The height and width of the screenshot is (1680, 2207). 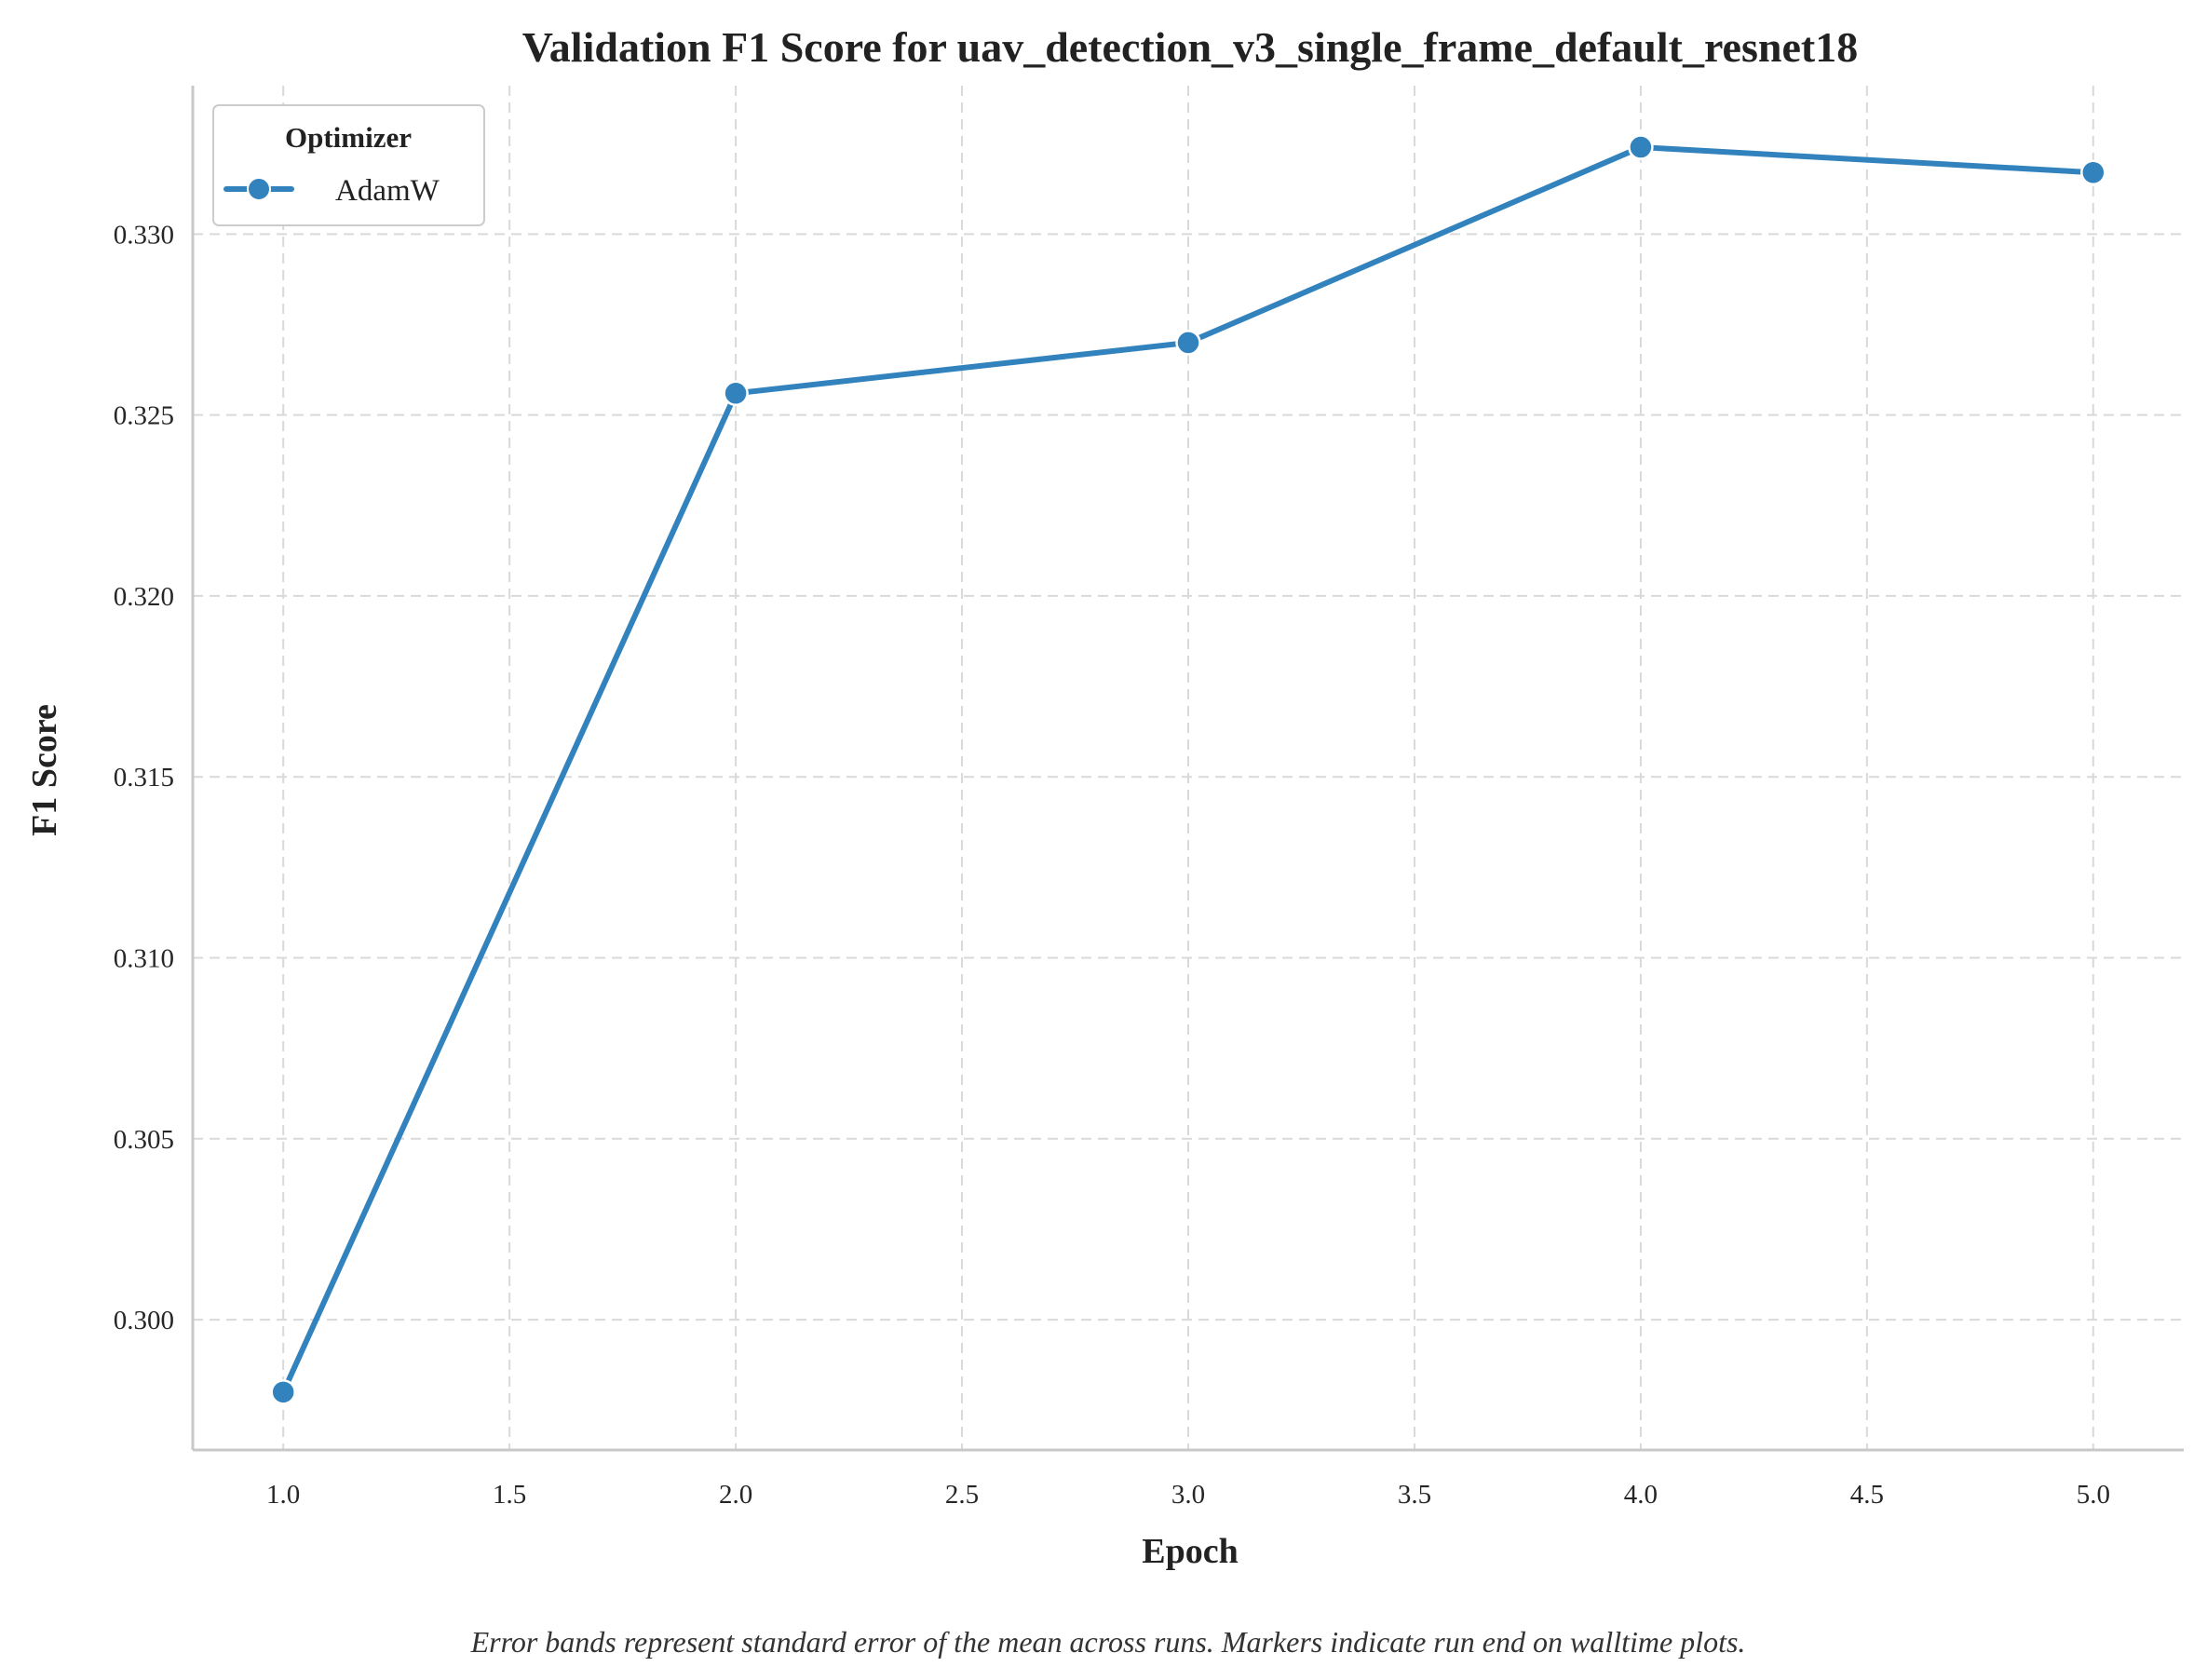 I want to click on y-axis-ticks: 0.300 0.305 0.310 0.315 0.320 0.325 0.330, so click(x=144, y=777).